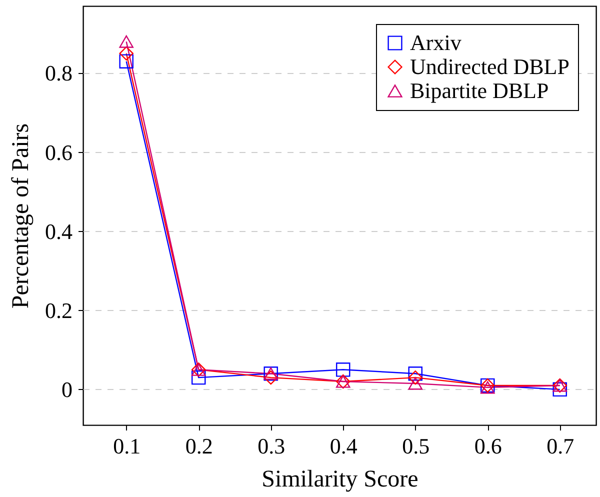 The height and width of the screenshot is (497, 600). I want to click on x-tick-label: 0.4, so click(344, 446).